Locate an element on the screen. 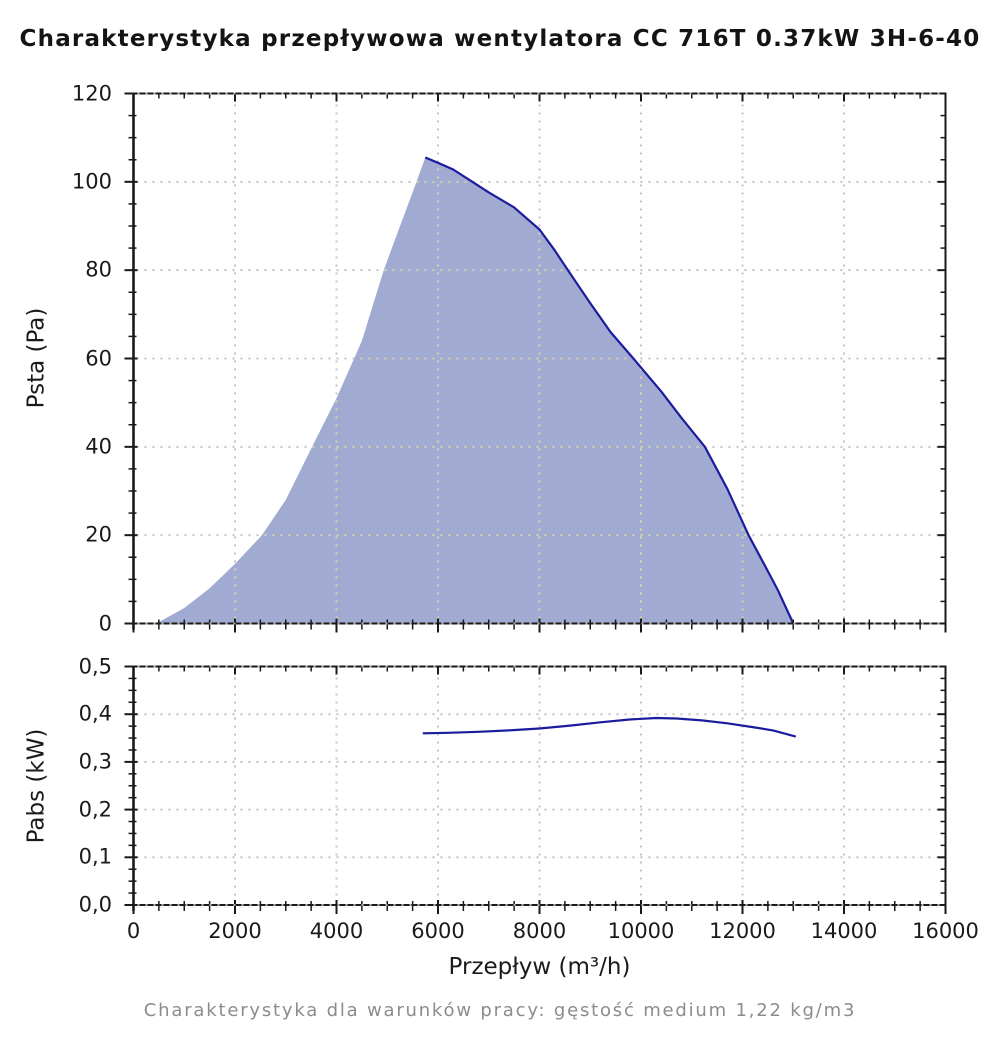  static-pressure-curve-y-tick-label: 80 is located at coordinates (98, 269).